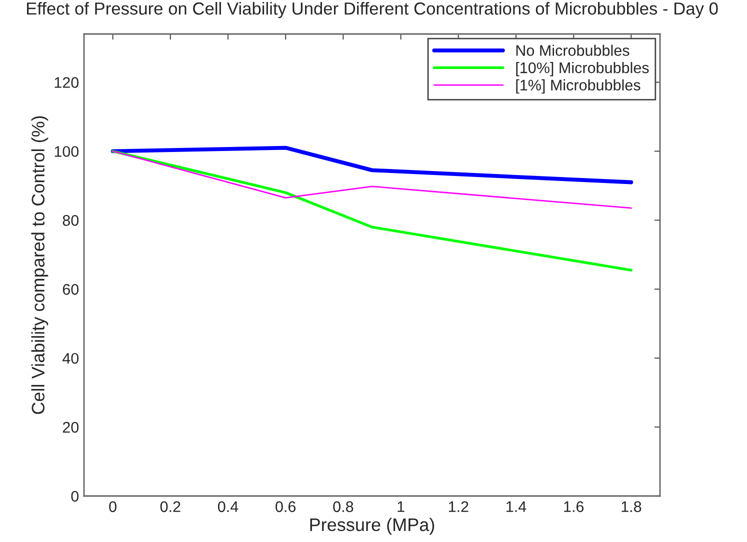 The width and height of the screenshot is (747, 542). Describe the element at coordinates (170, 506) in the screenshot. I see `x-tick-label: 0.2` at that location.